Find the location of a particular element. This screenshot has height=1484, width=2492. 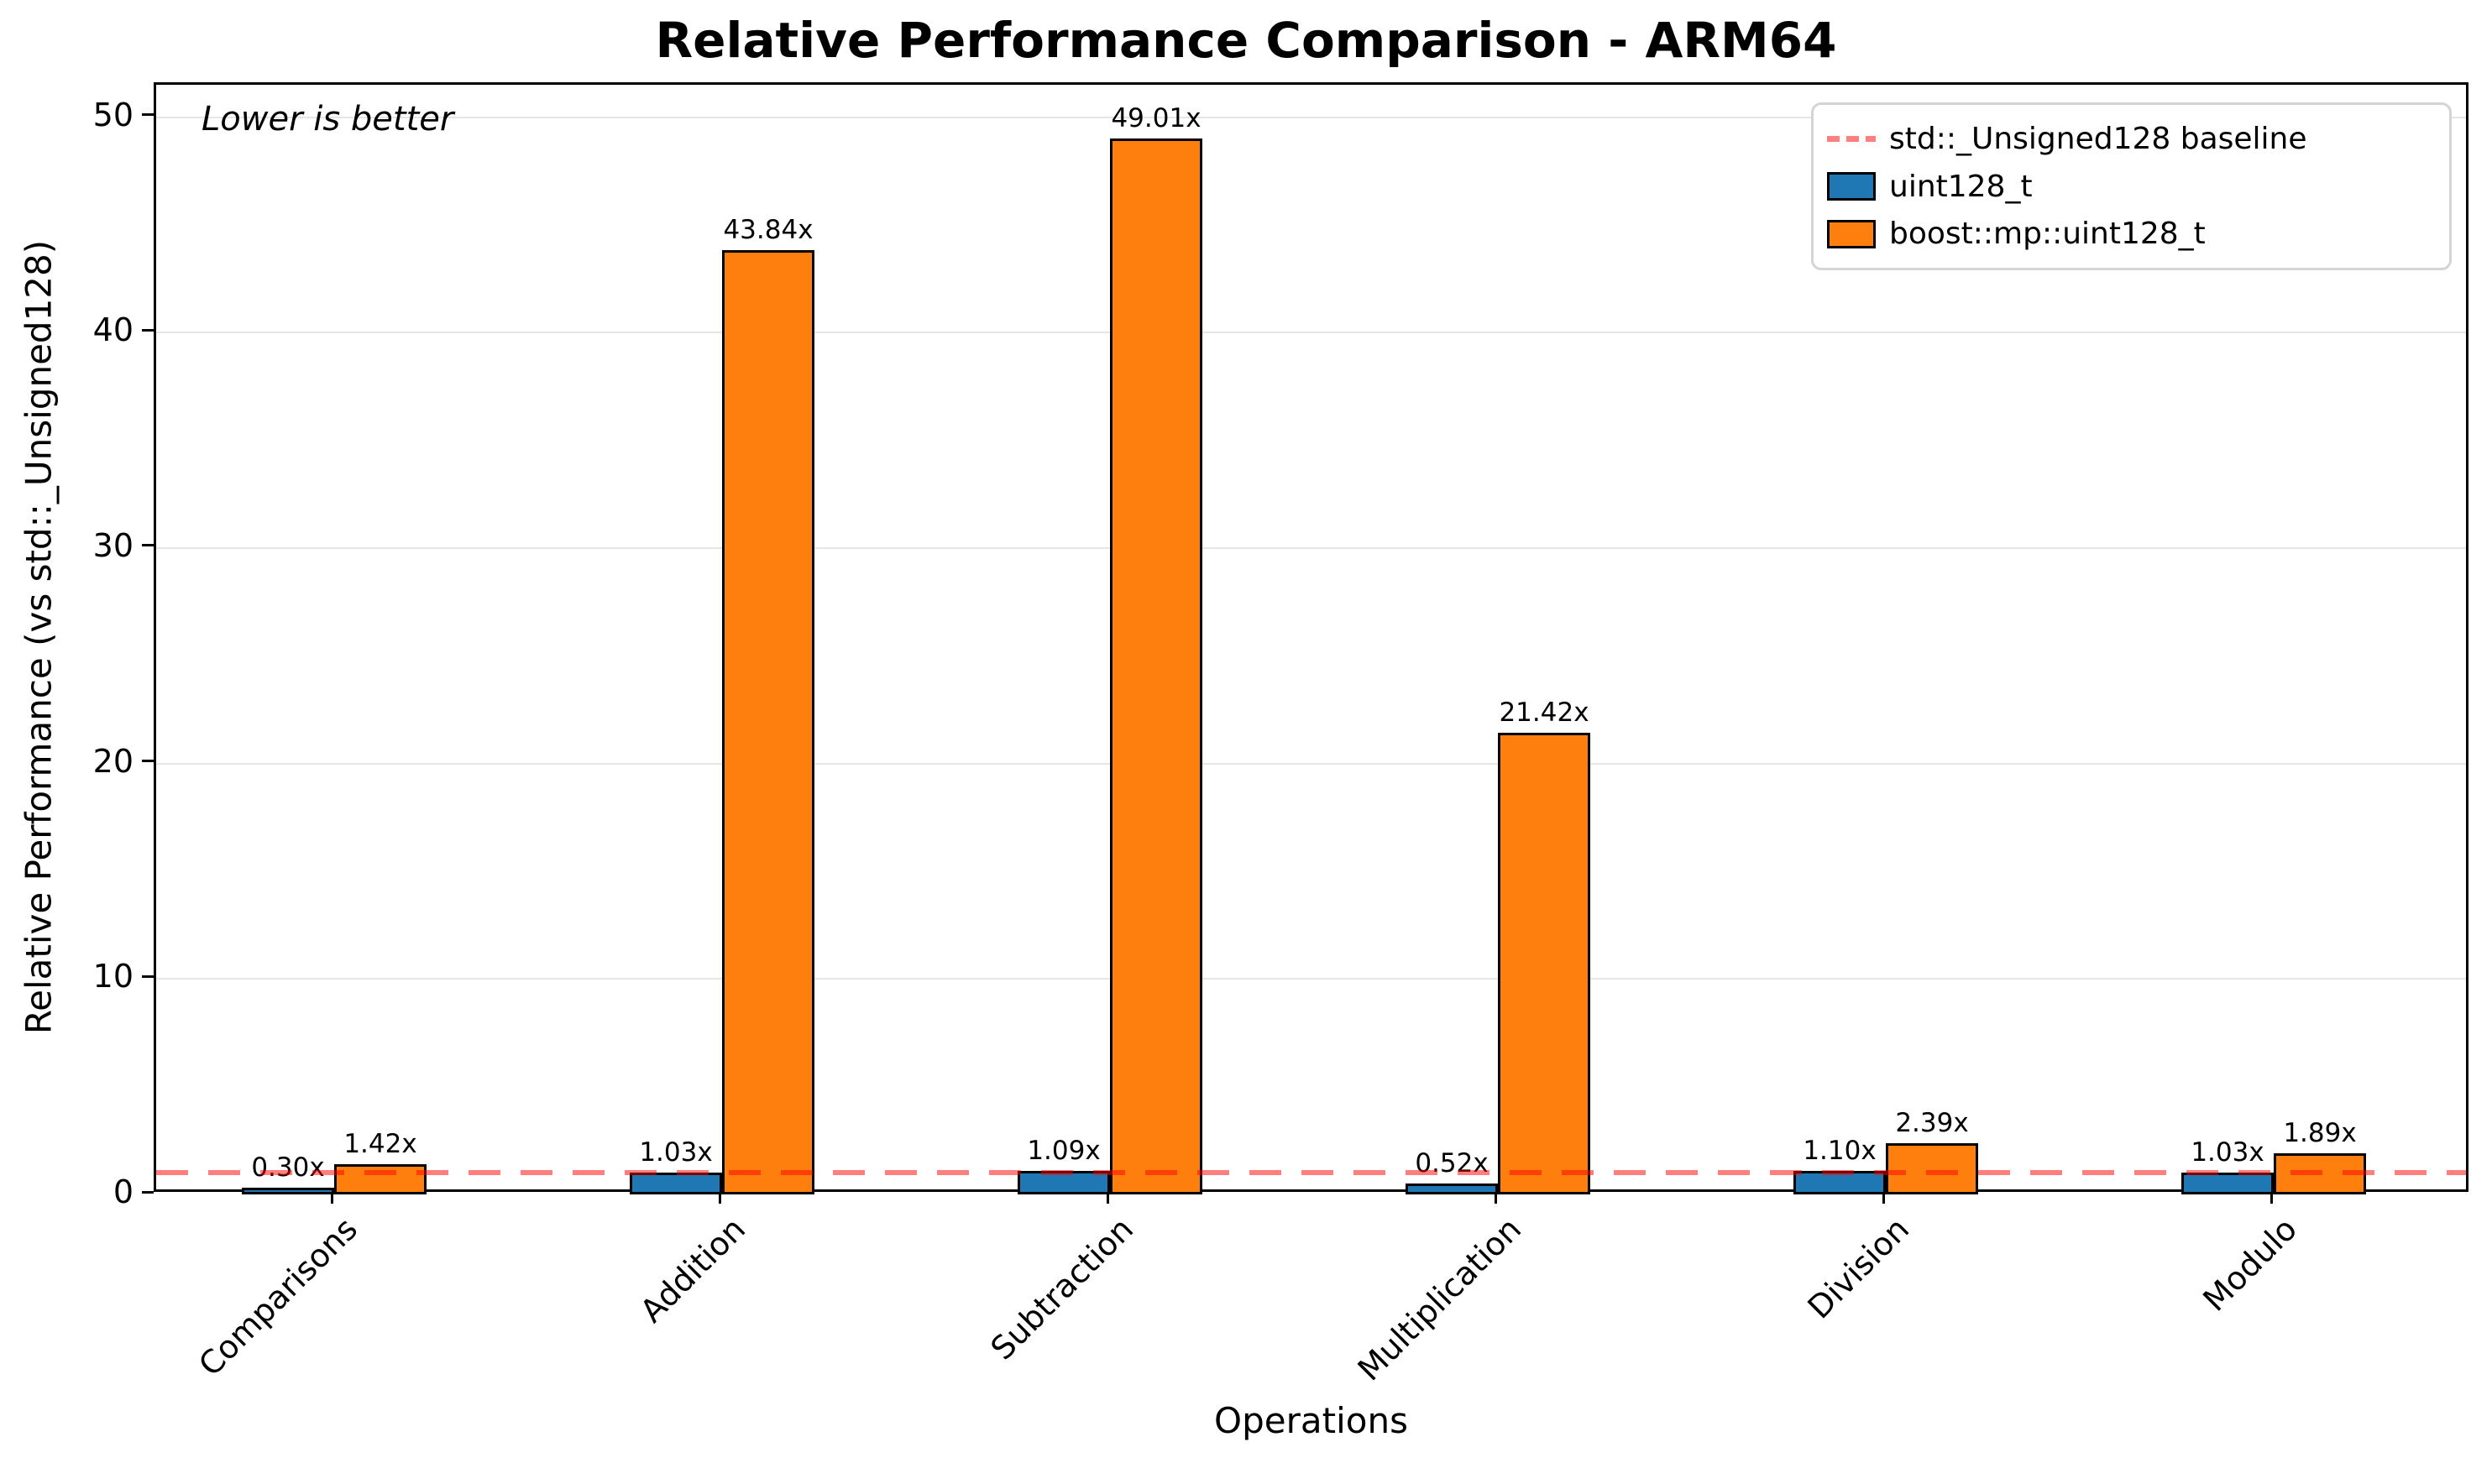

x-tick-mark-addition is located at coordinates (719, 1198).